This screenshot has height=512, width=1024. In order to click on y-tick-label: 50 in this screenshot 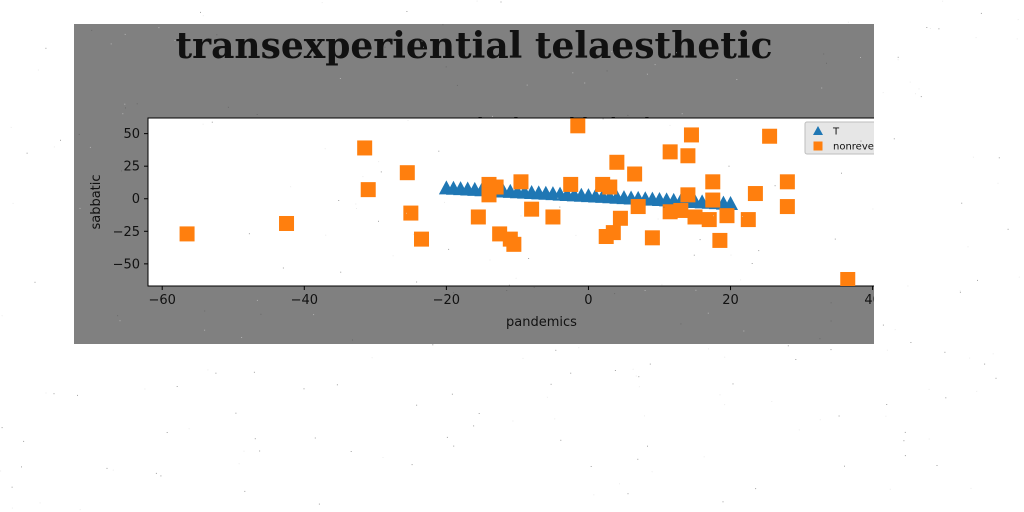, I will do `click(131, 134)`.